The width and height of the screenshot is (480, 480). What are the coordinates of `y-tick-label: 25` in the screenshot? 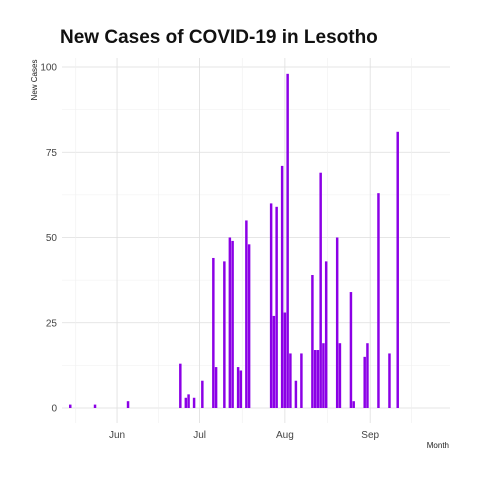 It's located at (52, 323).